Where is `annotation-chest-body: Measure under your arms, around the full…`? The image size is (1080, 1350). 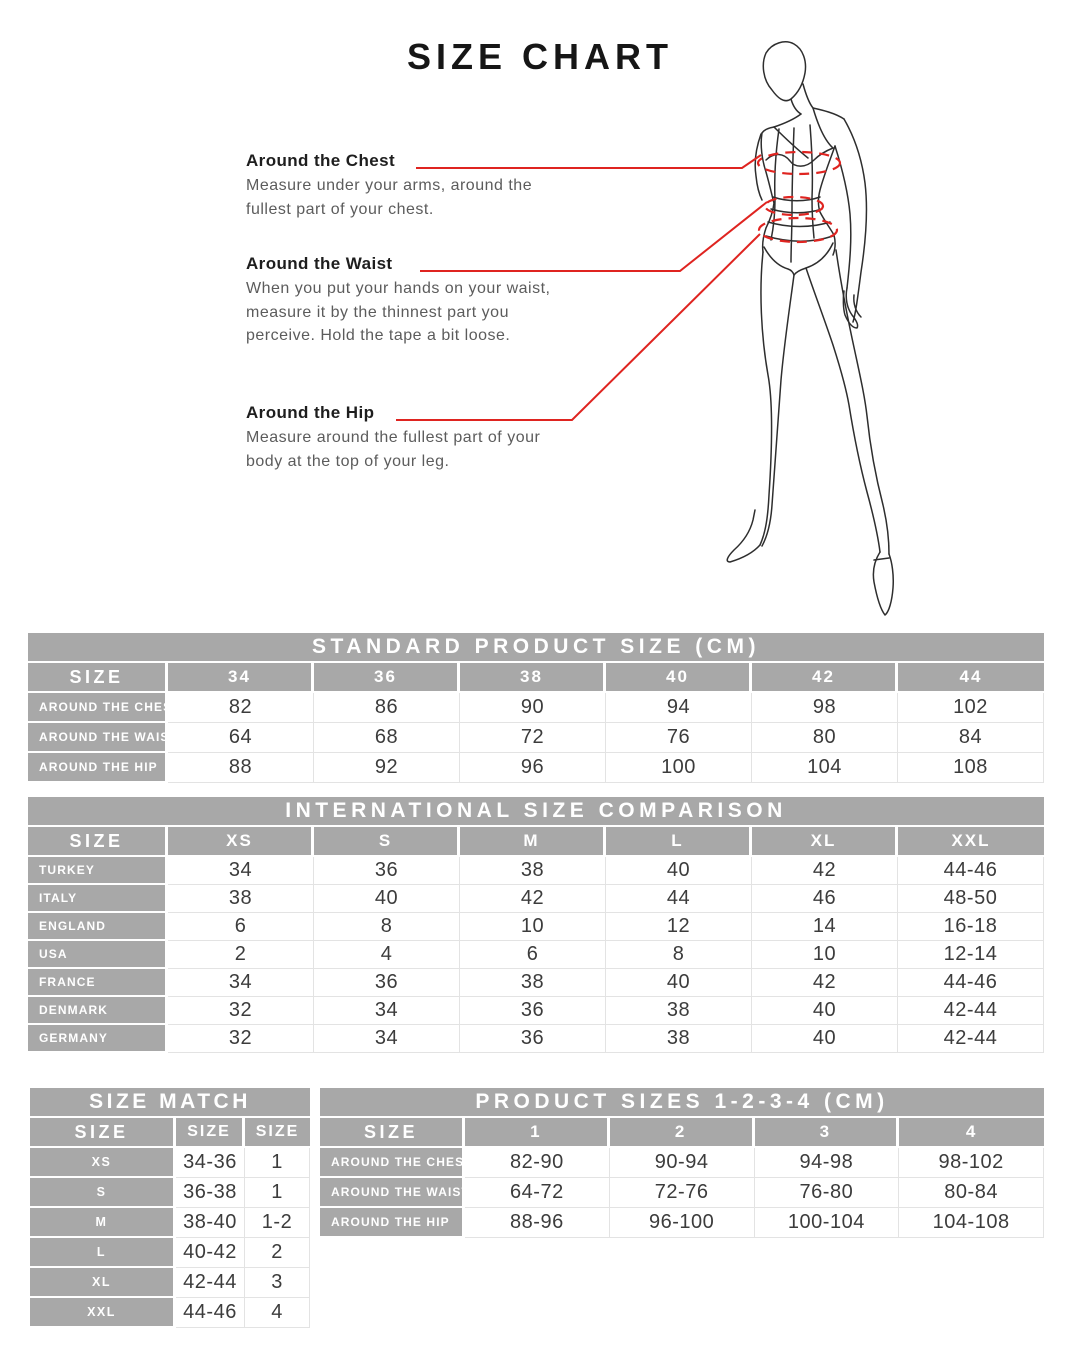
annotation-chest-body: Measure under your arms, around the full… is located at coordinates (389, 197).